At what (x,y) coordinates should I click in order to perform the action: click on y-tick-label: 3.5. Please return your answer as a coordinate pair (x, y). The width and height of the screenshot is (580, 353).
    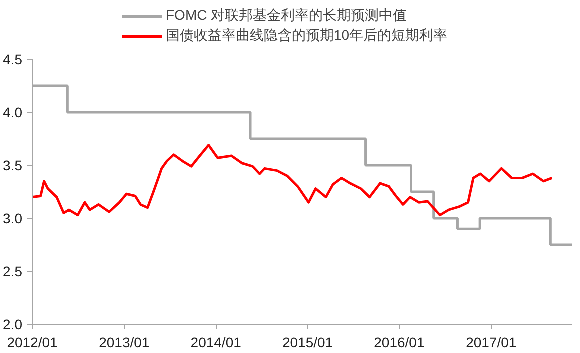
    Looking at the image, I should click on (13, 166).